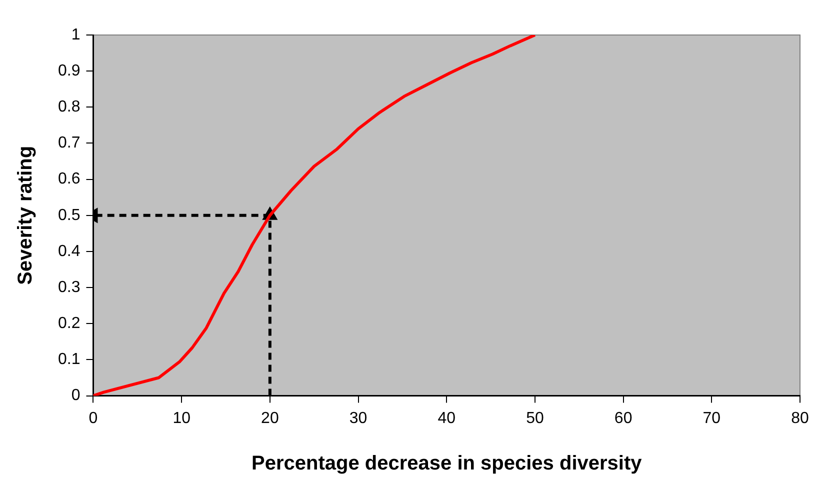  Describe the element at coordinates (447, 463) in the screenshot. I see `x-axis-title: Percentage decrease in species diversity` at that location.